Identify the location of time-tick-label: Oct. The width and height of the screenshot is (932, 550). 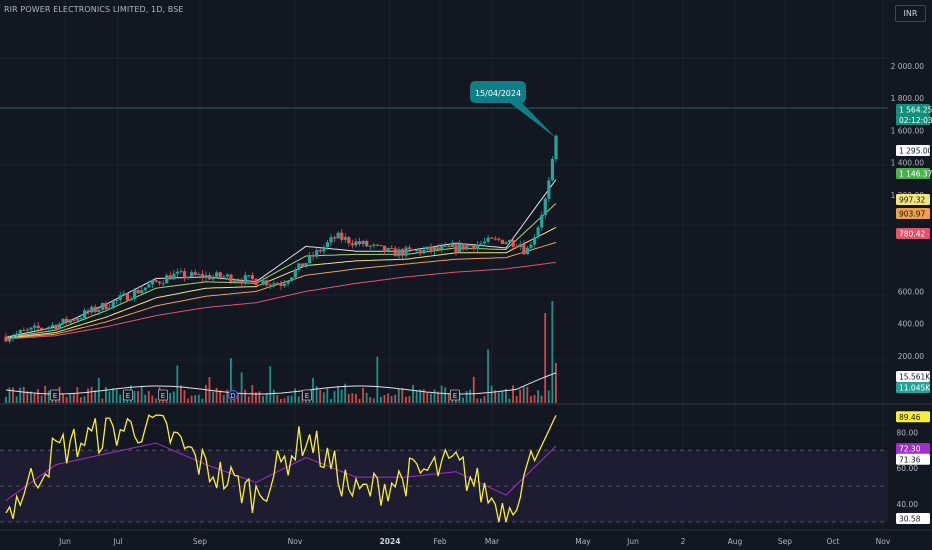
(833, 541).